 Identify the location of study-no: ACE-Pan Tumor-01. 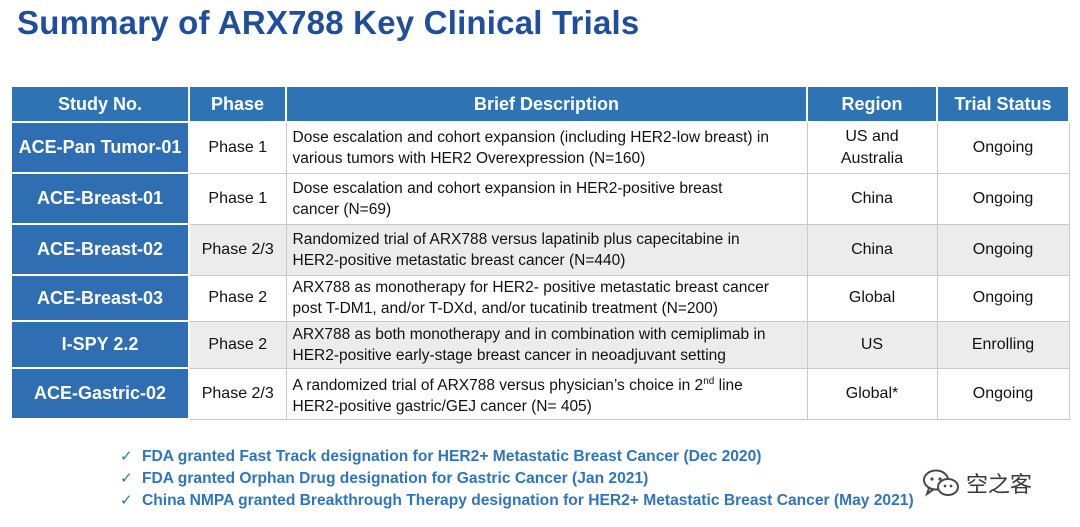
(100, 147).